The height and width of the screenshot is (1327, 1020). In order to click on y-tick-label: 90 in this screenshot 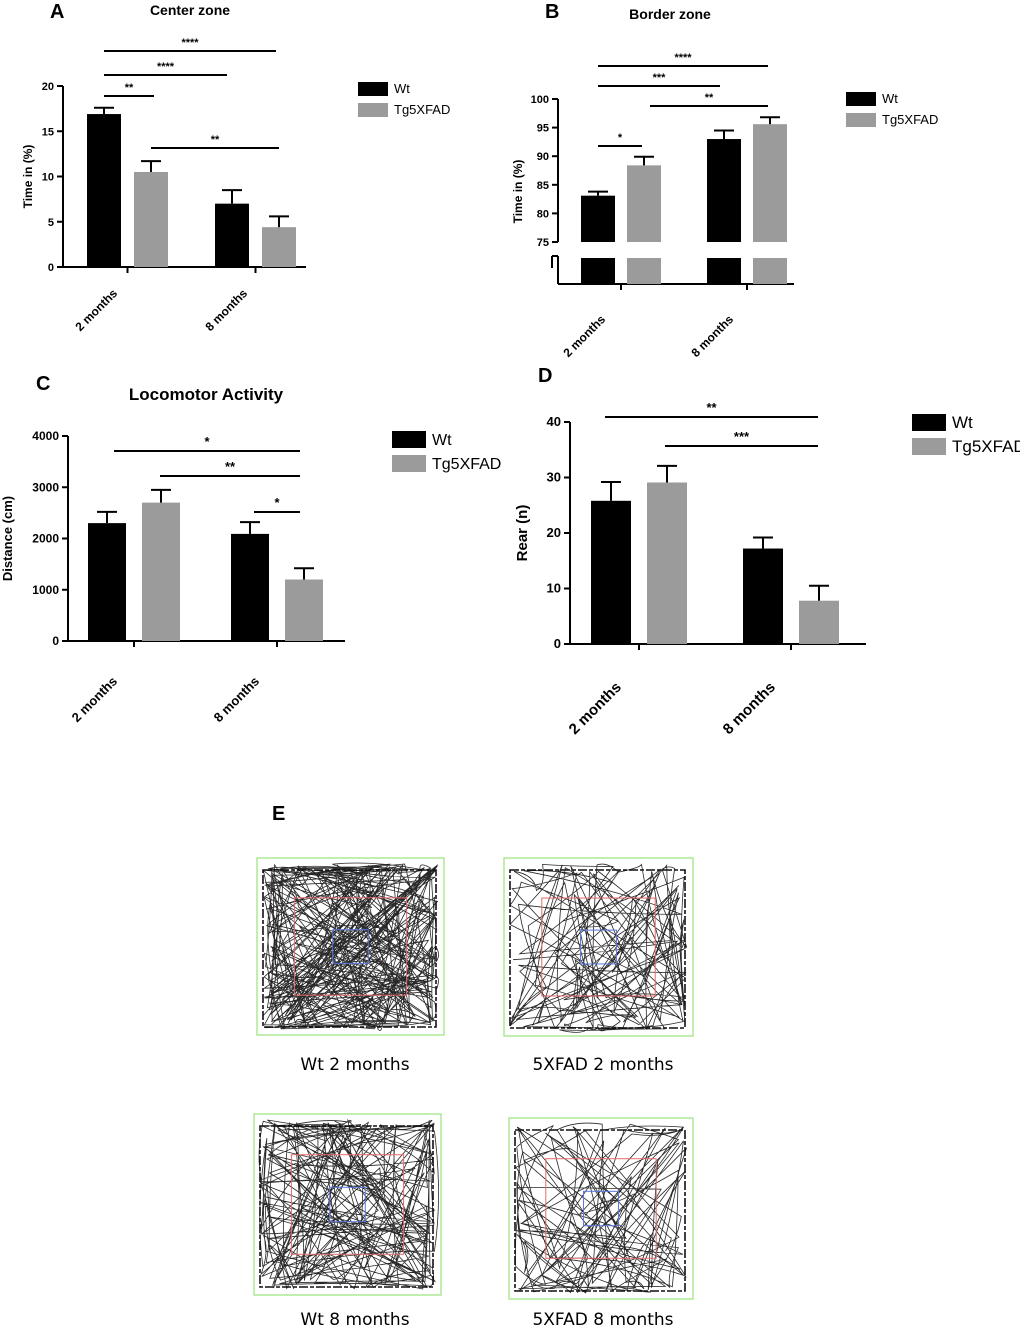, I will do `click(543, 157)`.